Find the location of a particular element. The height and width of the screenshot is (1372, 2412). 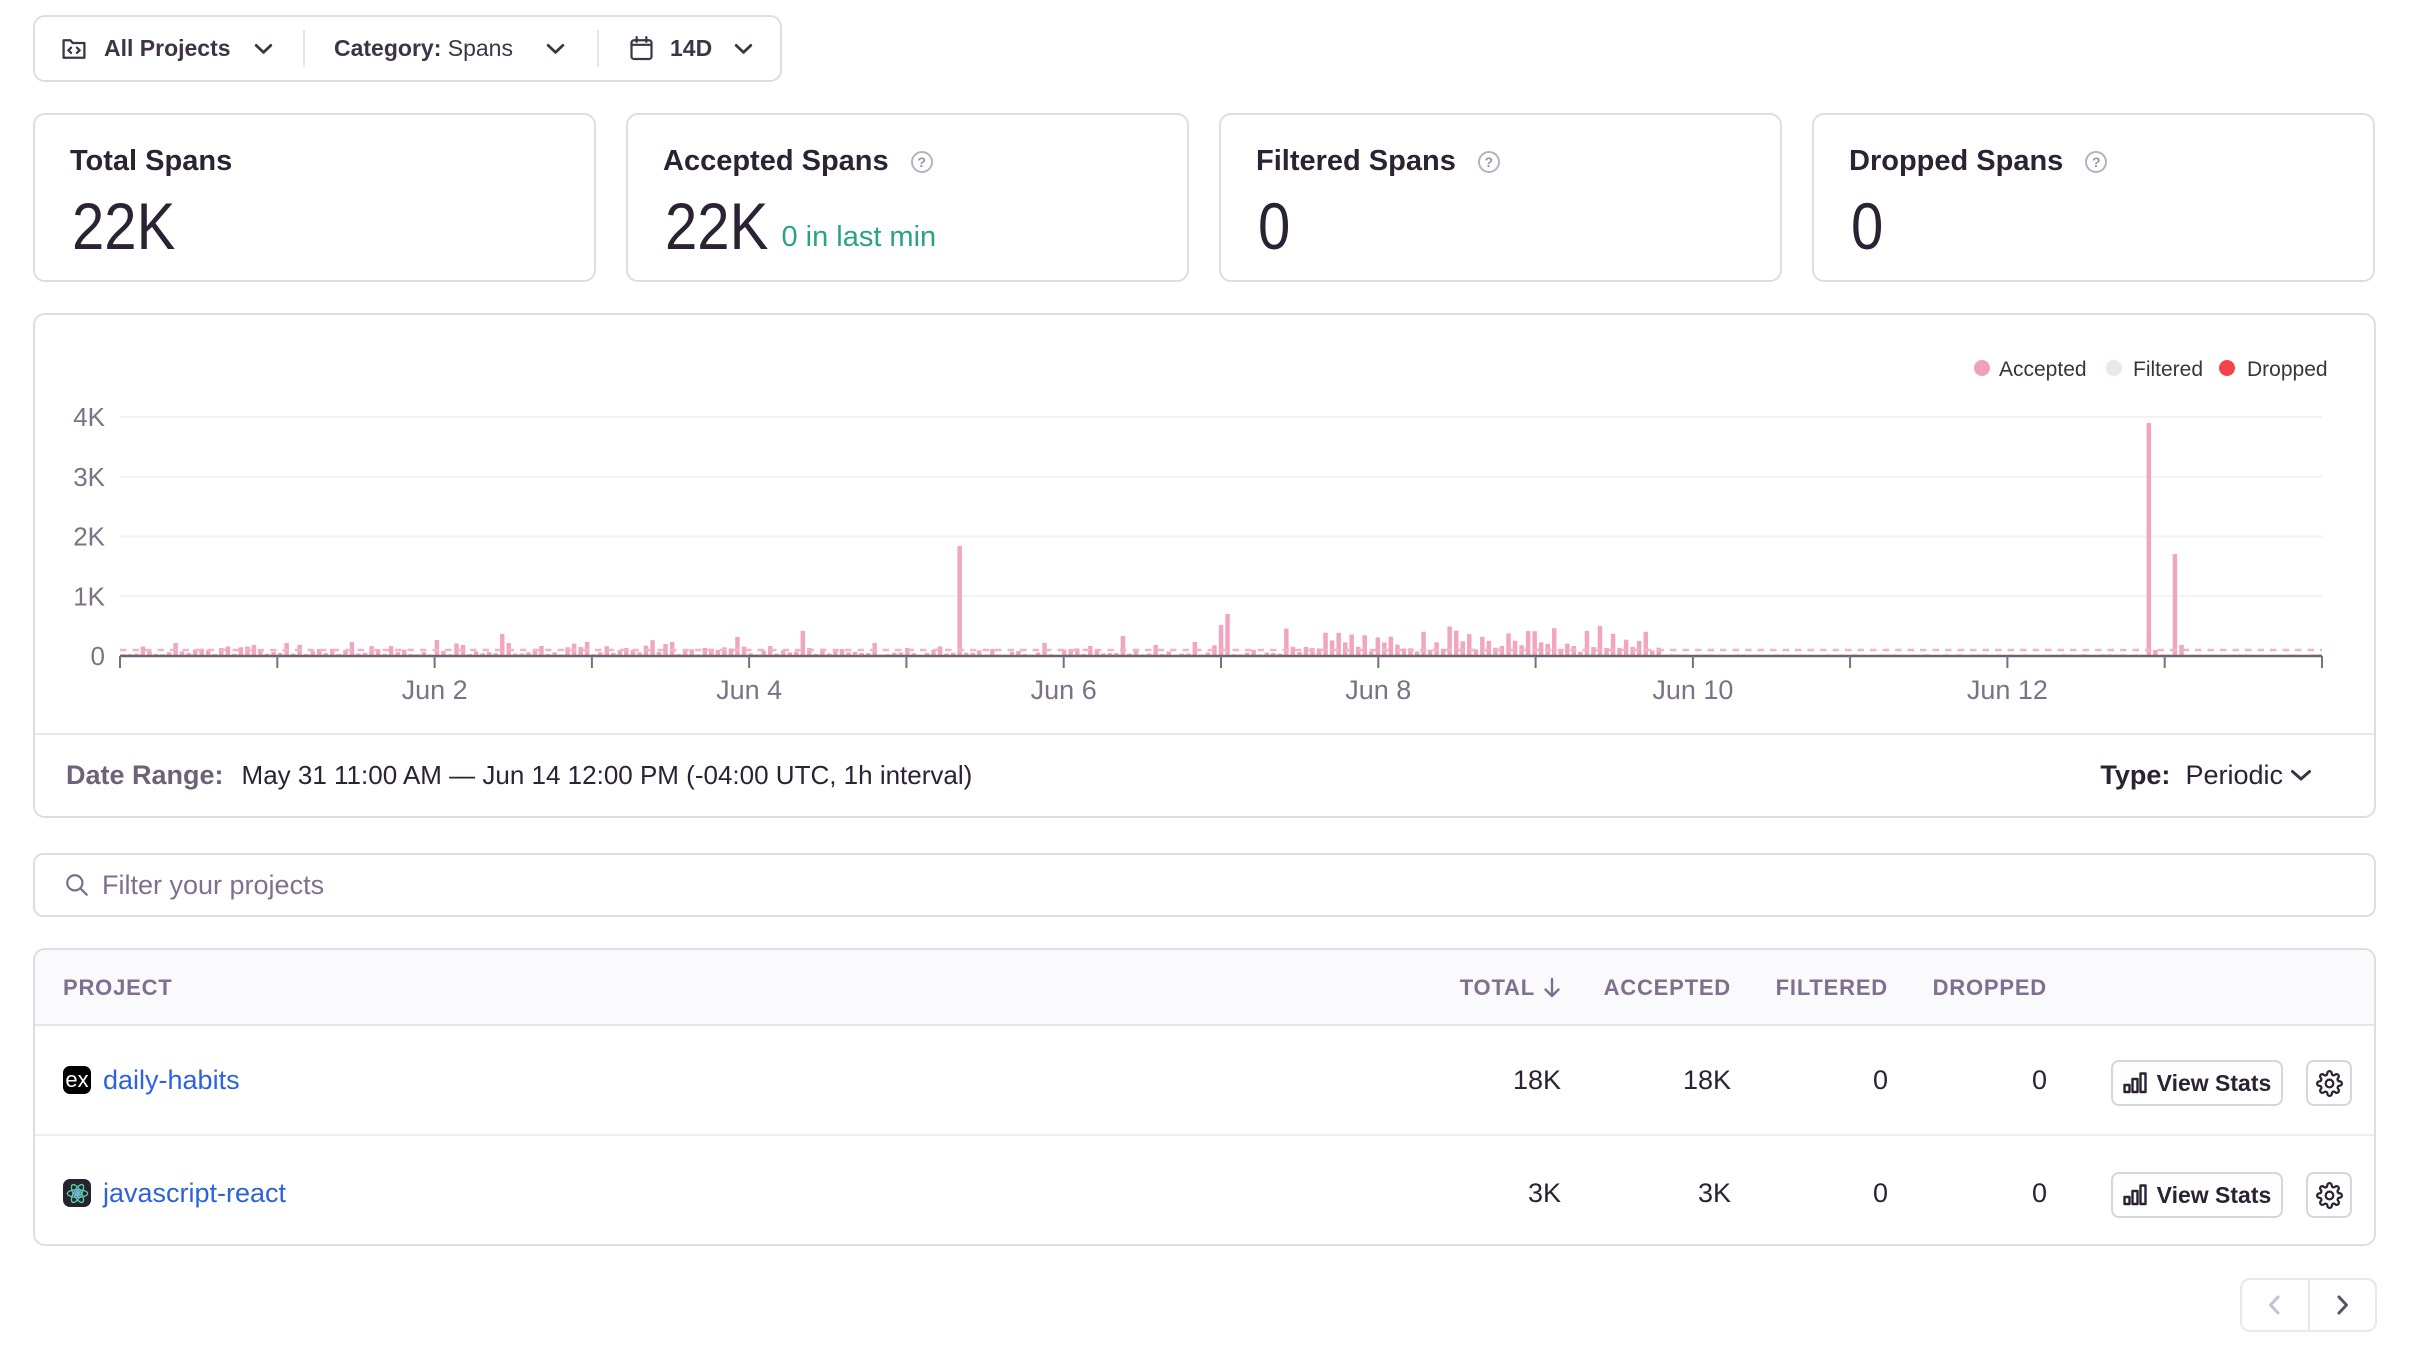

svg-text: 1K is located at coordinates (89, 596).